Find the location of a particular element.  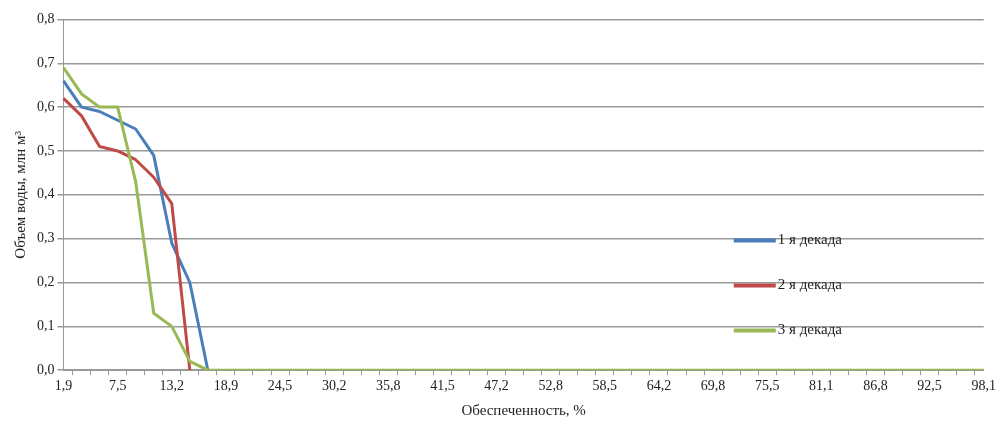

y-tick-label: 0,2 is located at coordinates (46, 282).